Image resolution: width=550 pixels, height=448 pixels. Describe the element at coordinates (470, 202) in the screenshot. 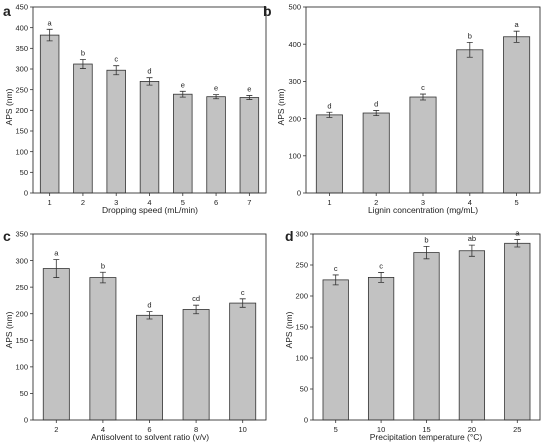

I see `x-tick-label: 4` at that location.